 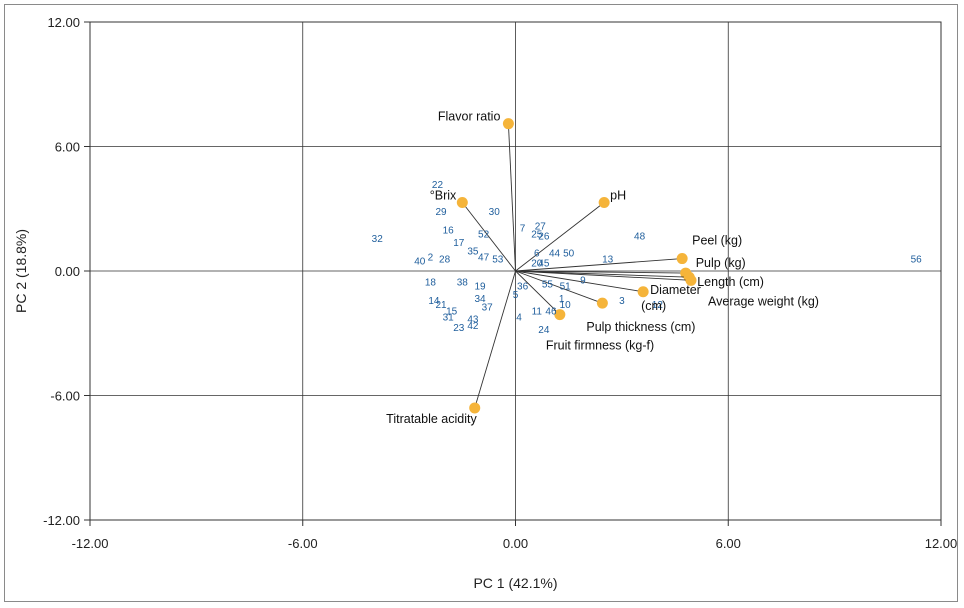 I want to click on variable-label: Titratable acidity, so click(x=431, y=419).